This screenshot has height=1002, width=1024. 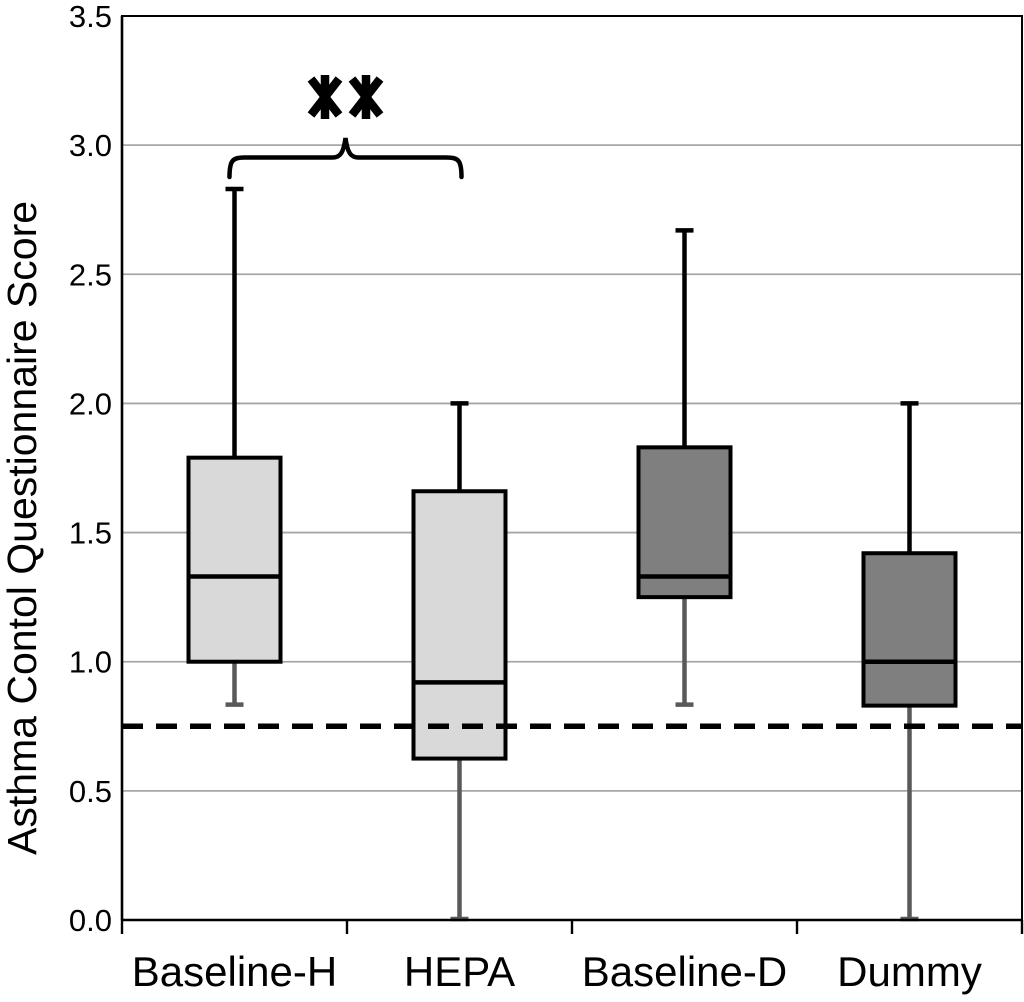 What do you see at coordinates (234, 971) in the screenshot?
I see `x-category-label-Baseline-H: Baseline-H` at bounding box center [234, 971].